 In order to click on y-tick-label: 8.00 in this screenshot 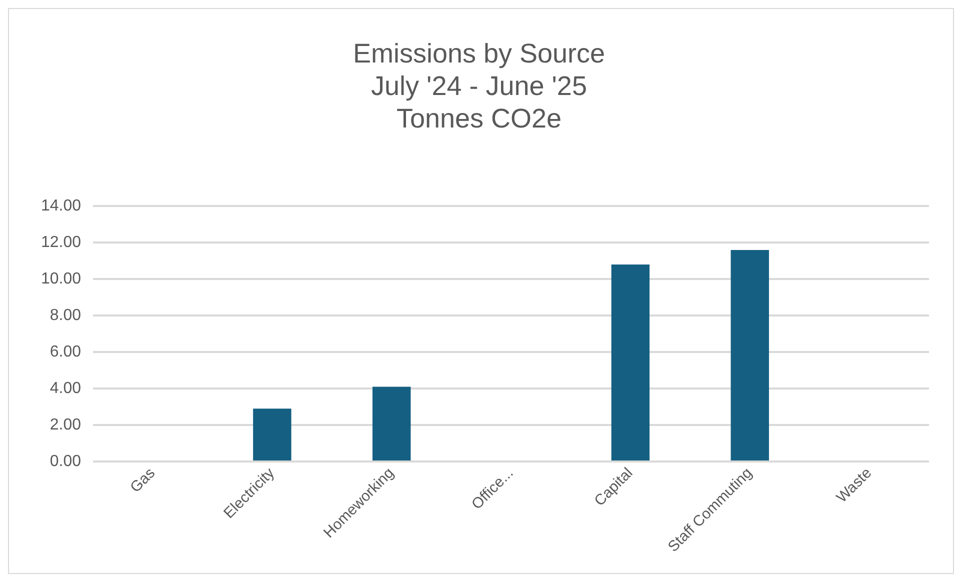, I will do `click(66, 315)`.